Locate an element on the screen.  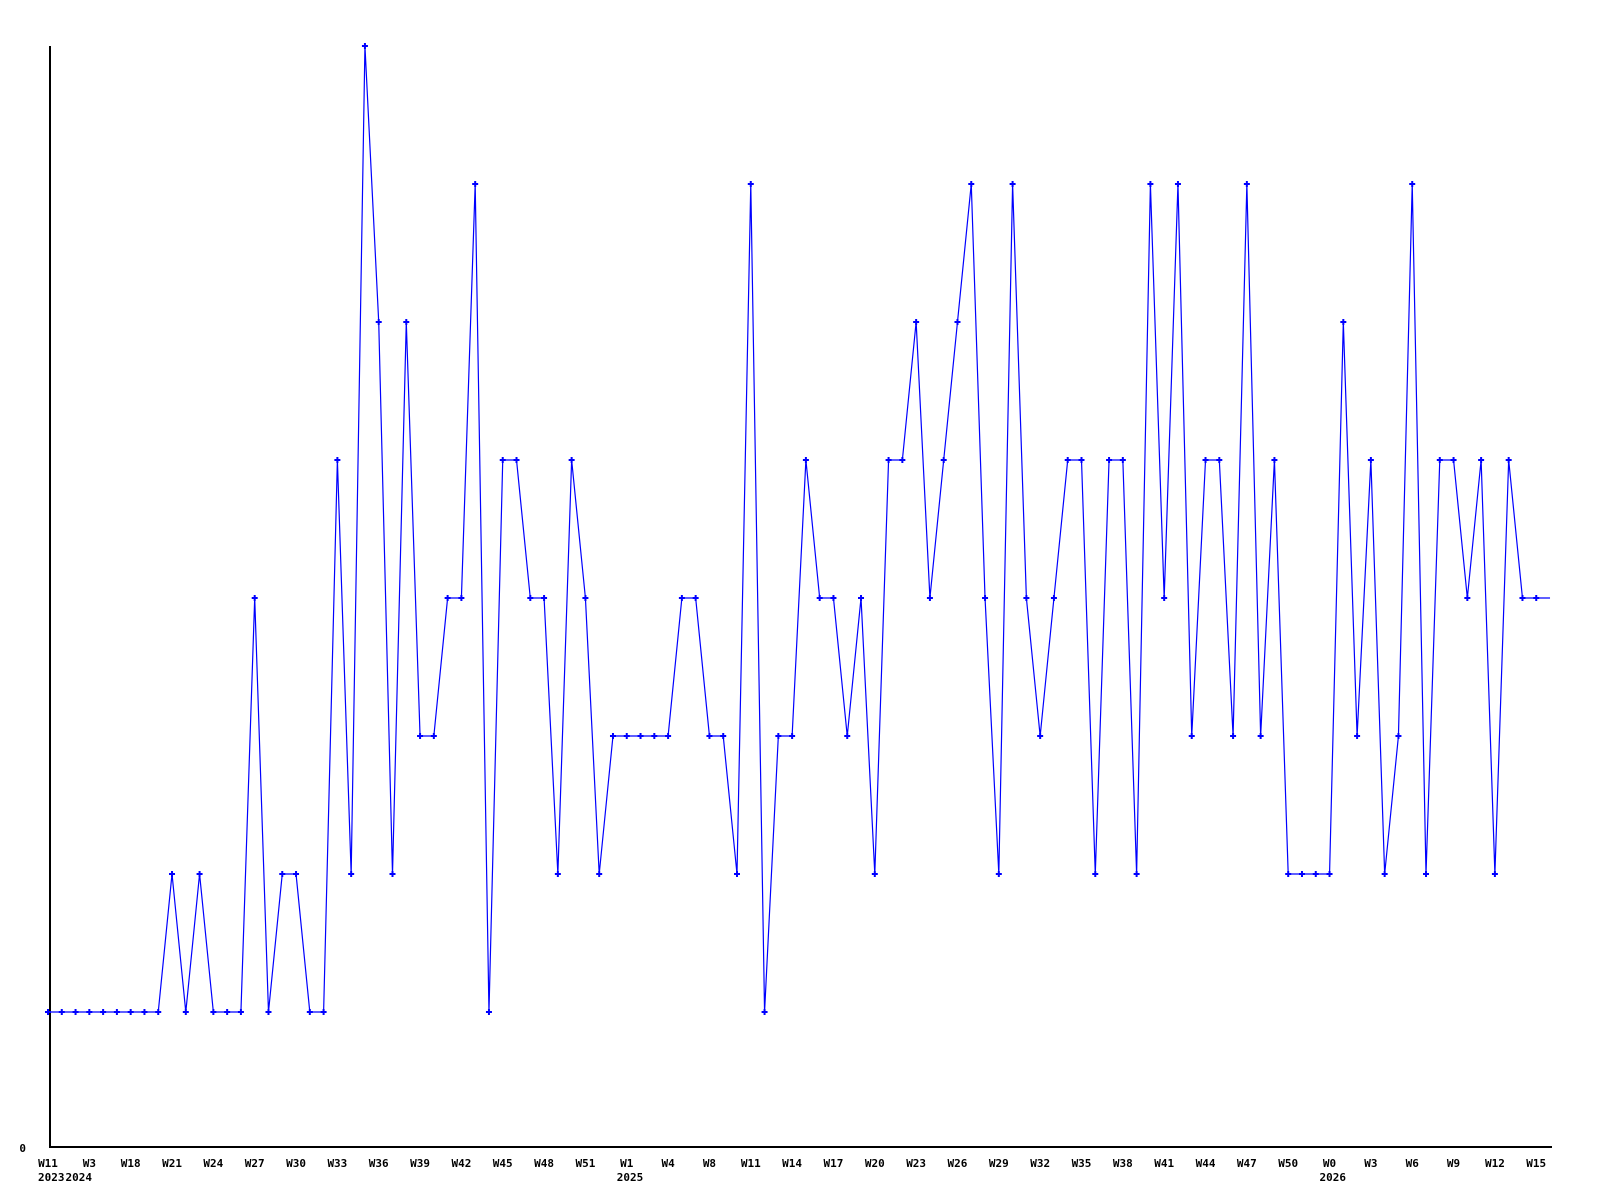
x-tick-label: W26 is located at coordinates (958, 1163).